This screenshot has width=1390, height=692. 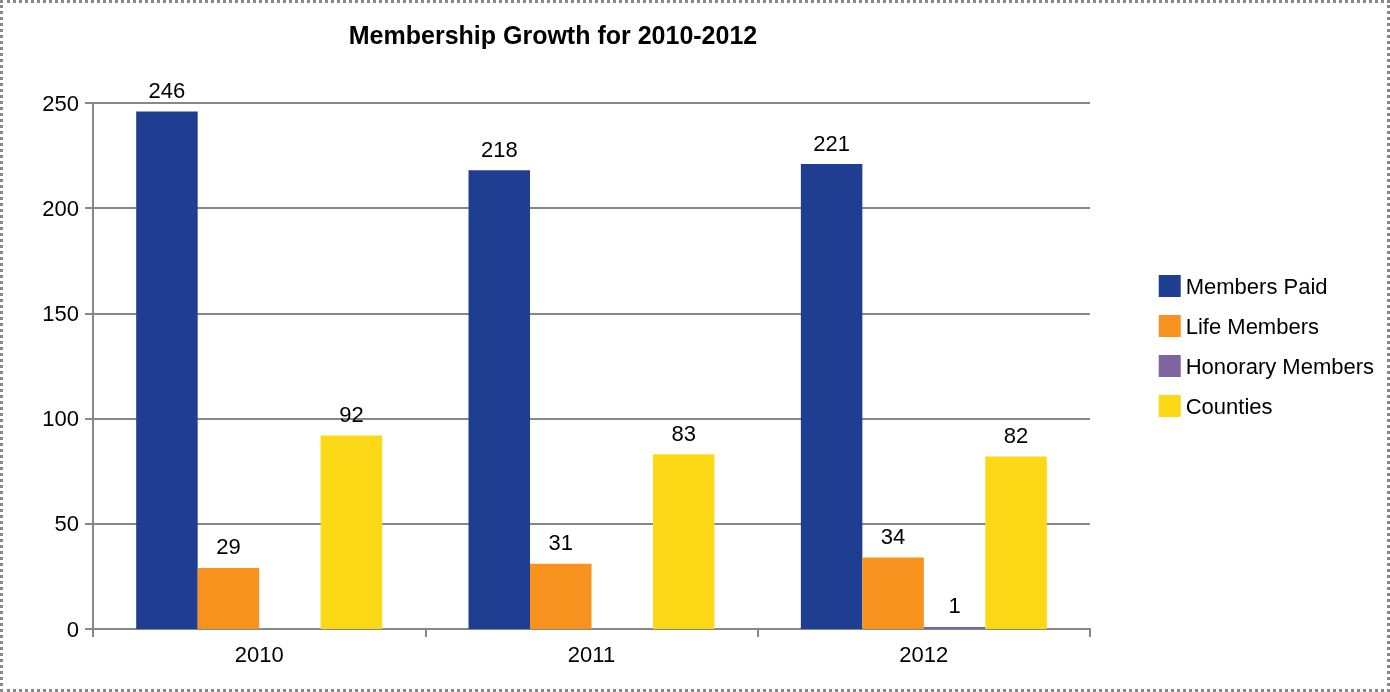 What do you see at coordinates (1252, 326) in the screenshot?
I see `legend-label: Life Members` at bounding box center [1252, 326].